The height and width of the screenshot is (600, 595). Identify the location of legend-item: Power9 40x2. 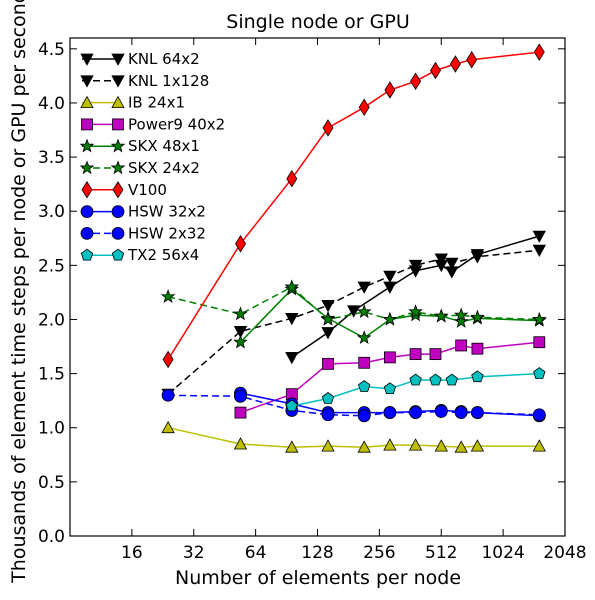
(153, 124).